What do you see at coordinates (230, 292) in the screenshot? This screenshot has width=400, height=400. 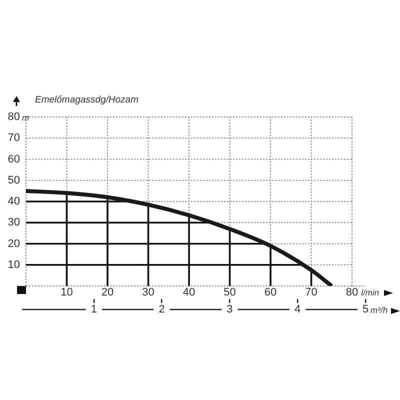 I see `x-tick-label: 50` at bounding box center [230, 292].